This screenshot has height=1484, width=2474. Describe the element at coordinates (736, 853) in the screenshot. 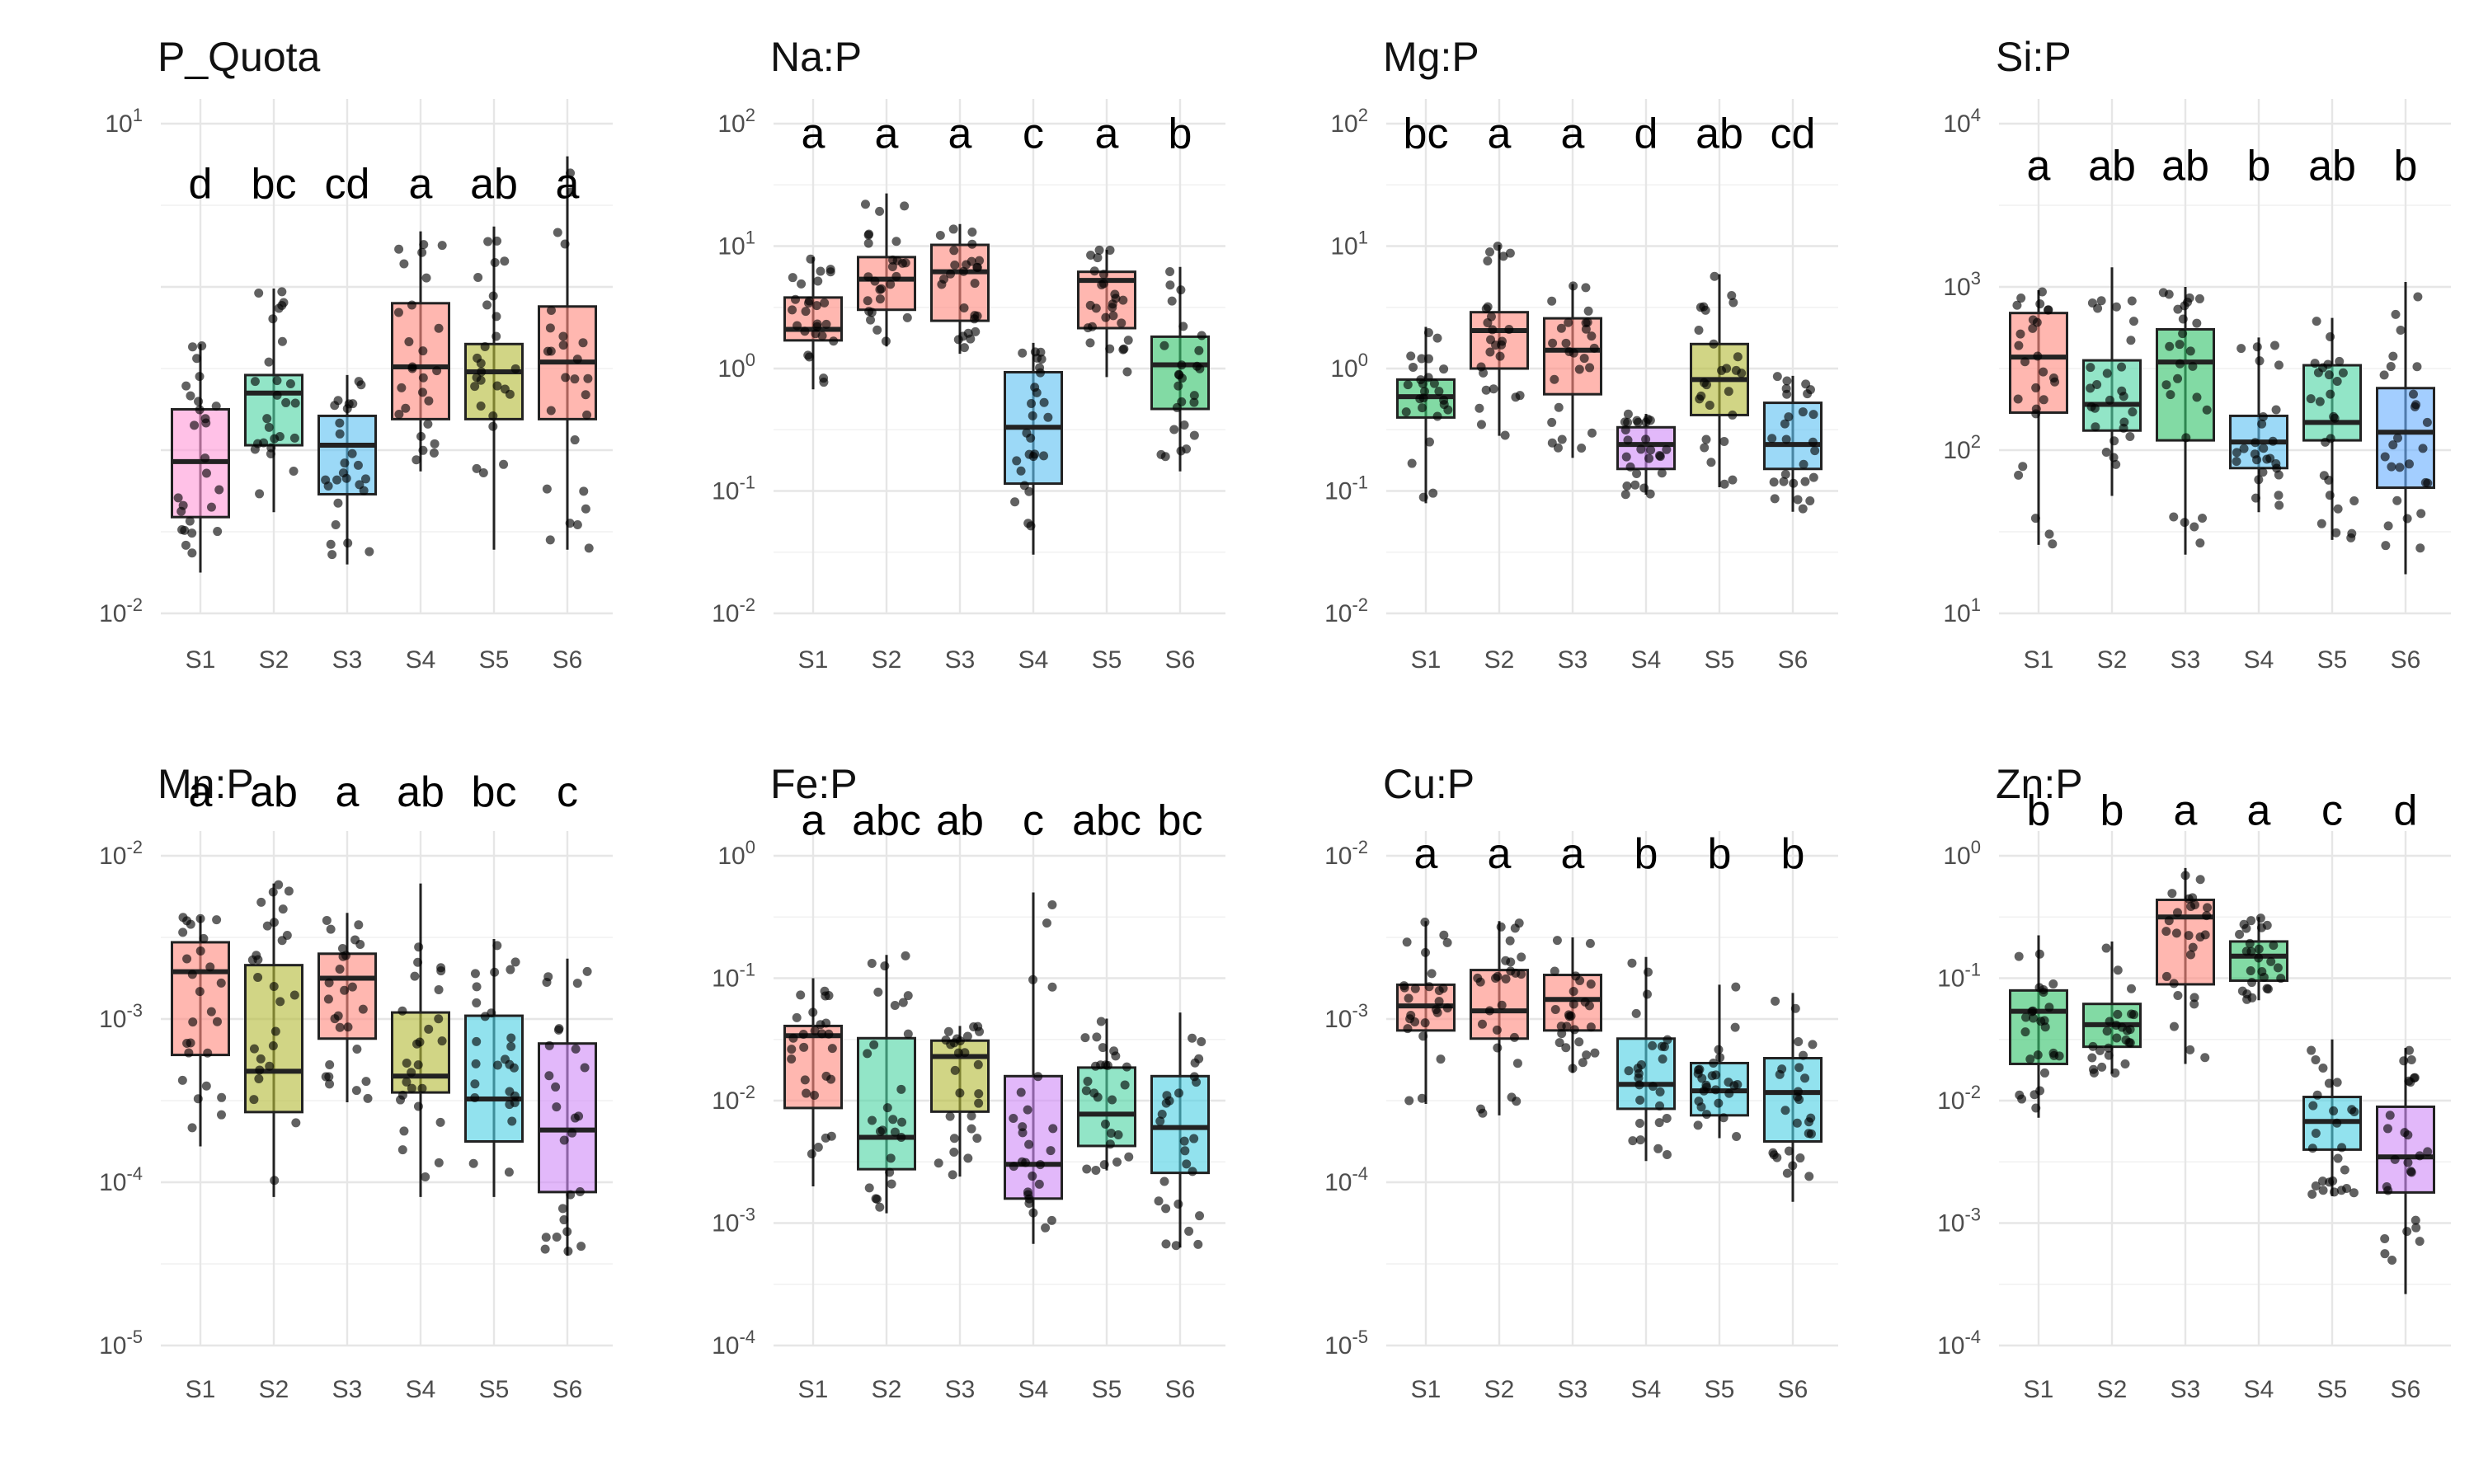

I see `y-tick-label: 10⁰` at that location.